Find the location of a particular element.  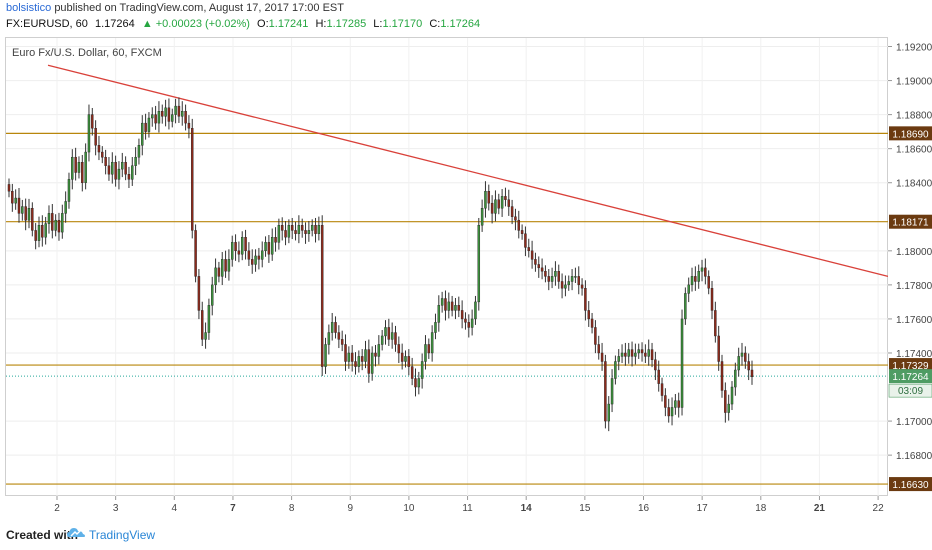

tradingview-brand: TradingView is located at coordinates (122, 535).